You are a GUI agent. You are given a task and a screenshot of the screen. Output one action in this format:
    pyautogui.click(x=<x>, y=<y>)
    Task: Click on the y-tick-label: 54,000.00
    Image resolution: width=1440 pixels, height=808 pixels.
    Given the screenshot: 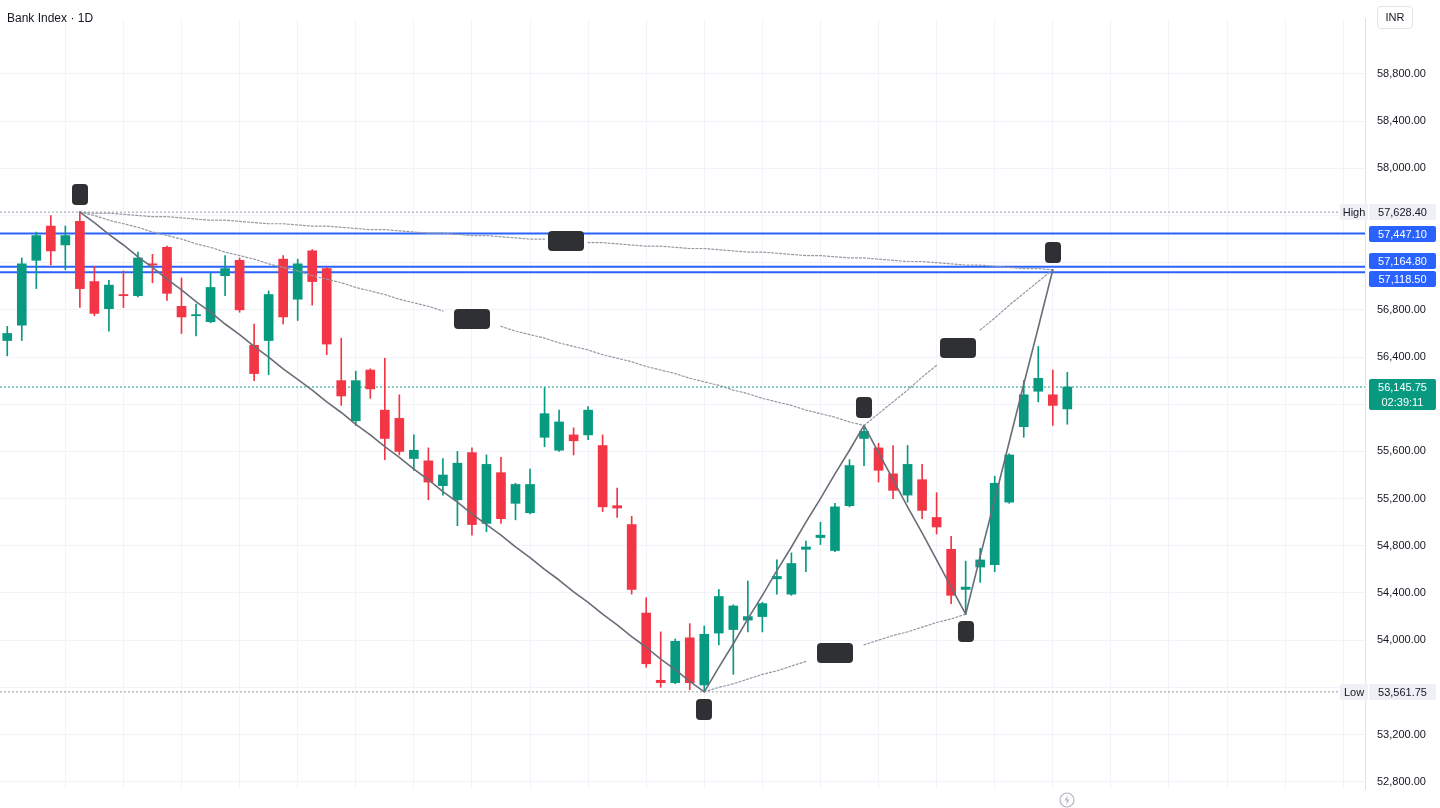 What is the action you would take?
    pyautogui.click(x=1401, y=639)
    